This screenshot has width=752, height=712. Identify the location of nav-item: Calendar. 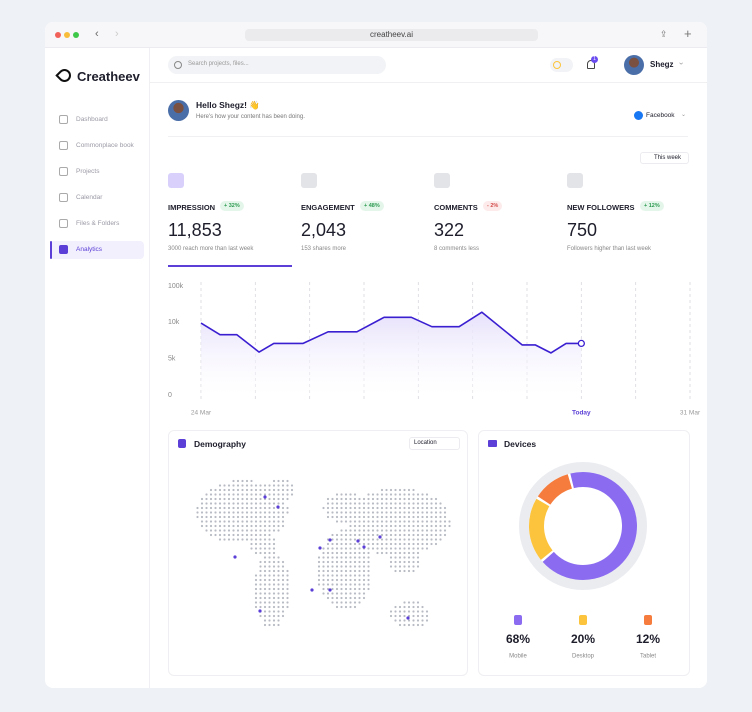
(89, 197).